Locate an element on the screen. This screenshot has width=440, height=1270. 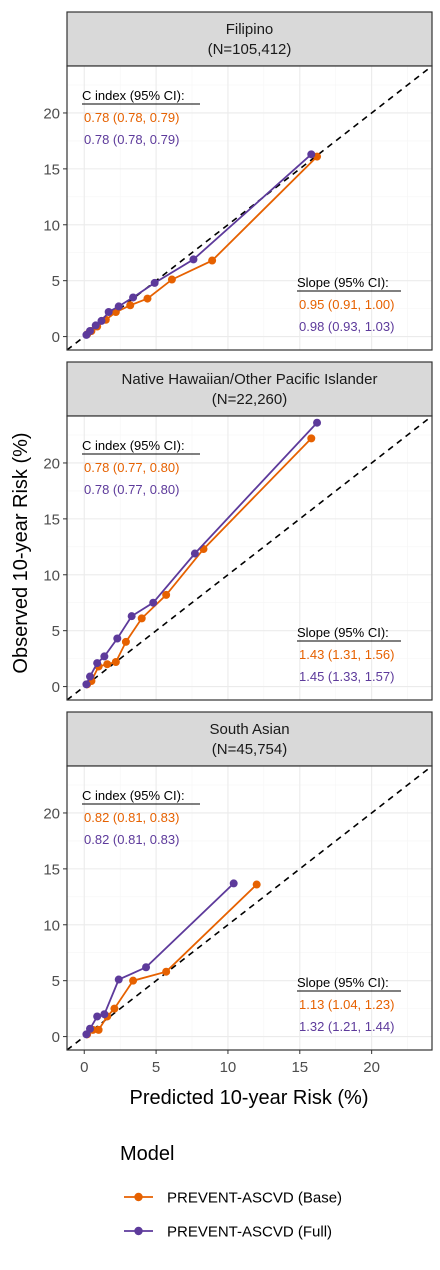
x-tick-label: 10 is located at coordinates (228, 1067).